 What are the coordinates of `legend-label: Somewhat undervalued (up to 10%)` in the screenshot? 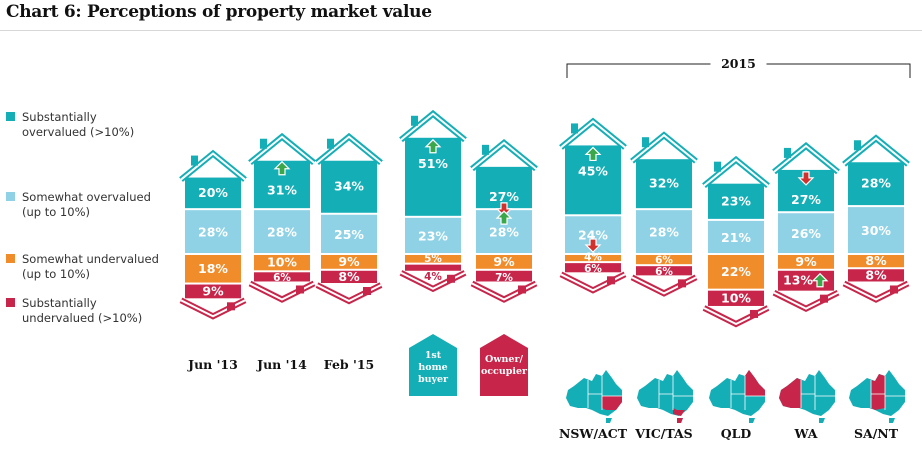 It's located at (90, 266).